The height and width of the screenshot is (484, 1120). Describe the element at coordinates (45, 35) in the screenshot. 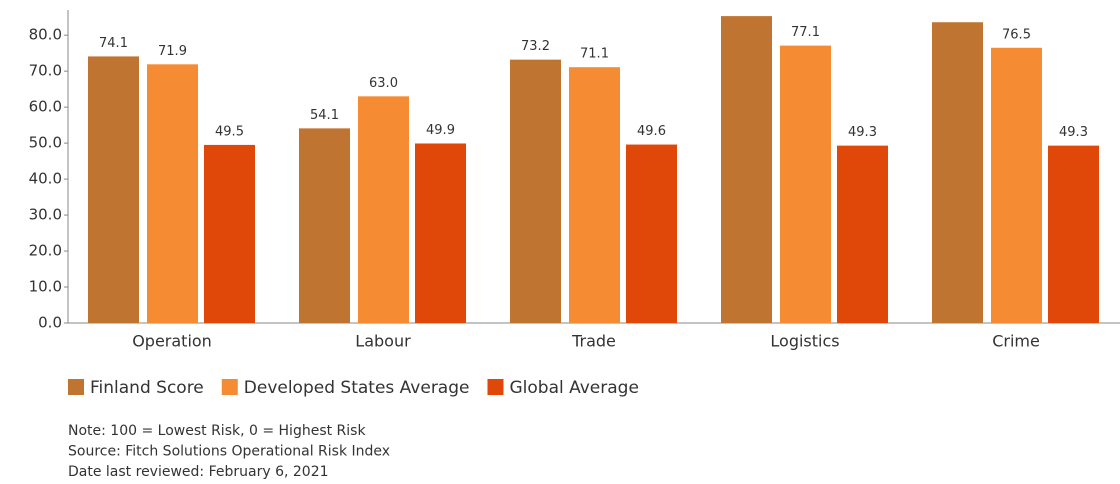

I see `y-tick-label: 80.0` at that location.